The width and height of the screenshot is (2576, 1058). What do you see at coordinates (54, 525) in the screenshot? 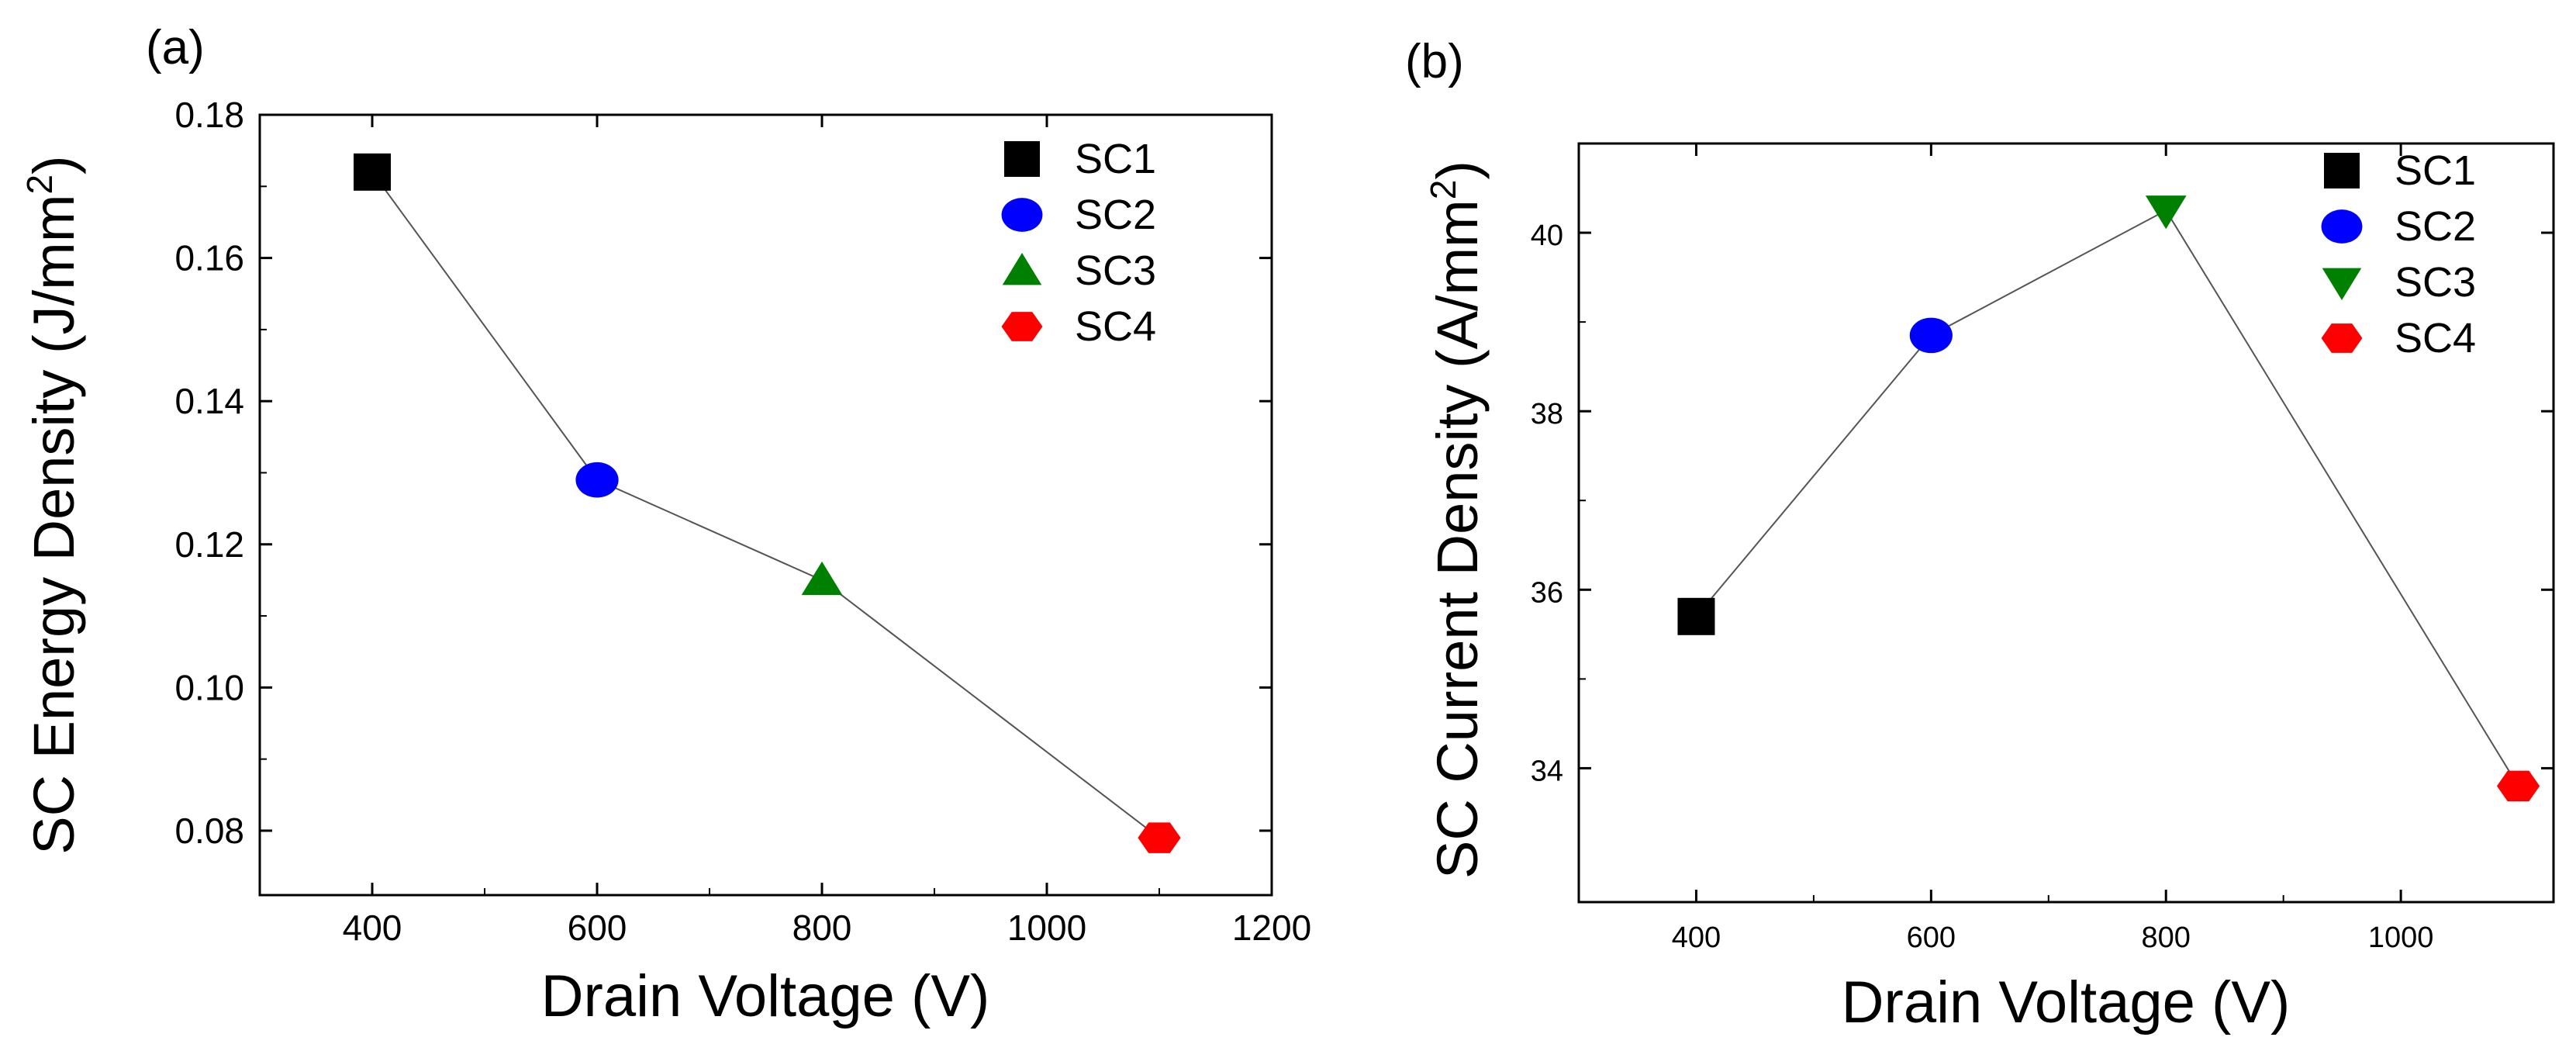
I see `panel-a-y-axis-label-main: SC Energy Density (J/mm` at bounding box center [54, 525].